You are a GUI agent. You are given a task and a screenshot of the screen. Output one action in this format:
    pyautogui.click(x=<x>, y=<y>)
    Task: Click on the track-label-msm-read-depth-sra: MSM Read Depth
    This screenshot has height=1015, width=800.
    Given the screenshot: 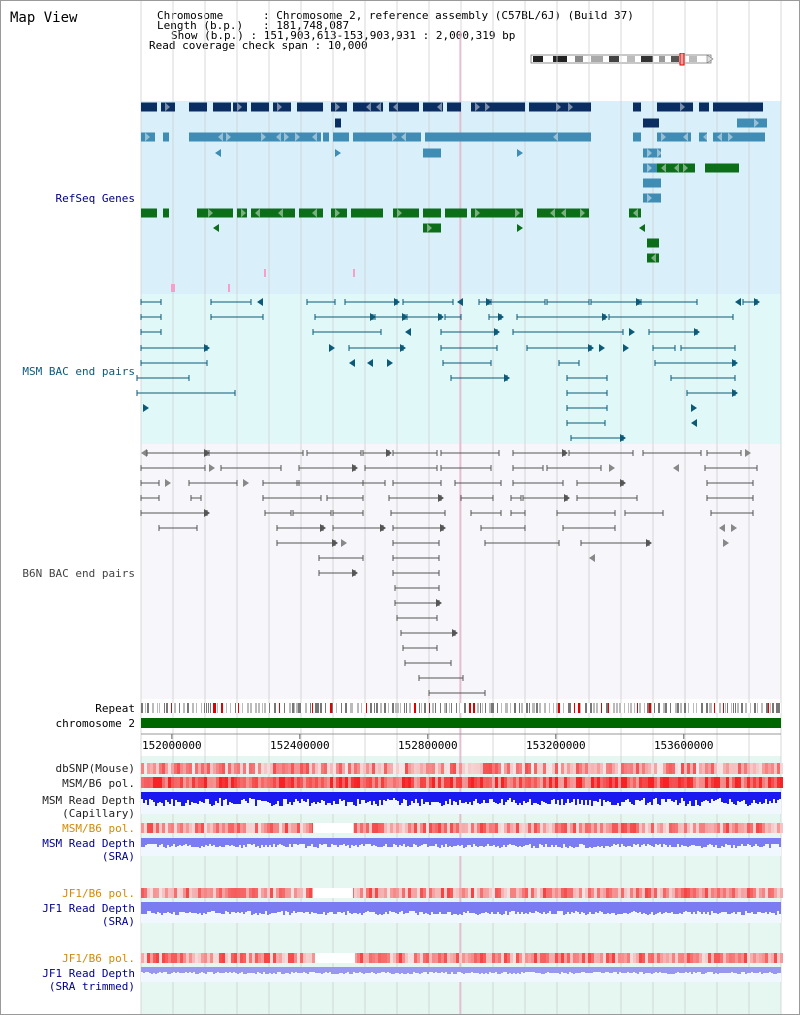 What is the action you would take?
    pyautogui.click(x=88, y=843)
    